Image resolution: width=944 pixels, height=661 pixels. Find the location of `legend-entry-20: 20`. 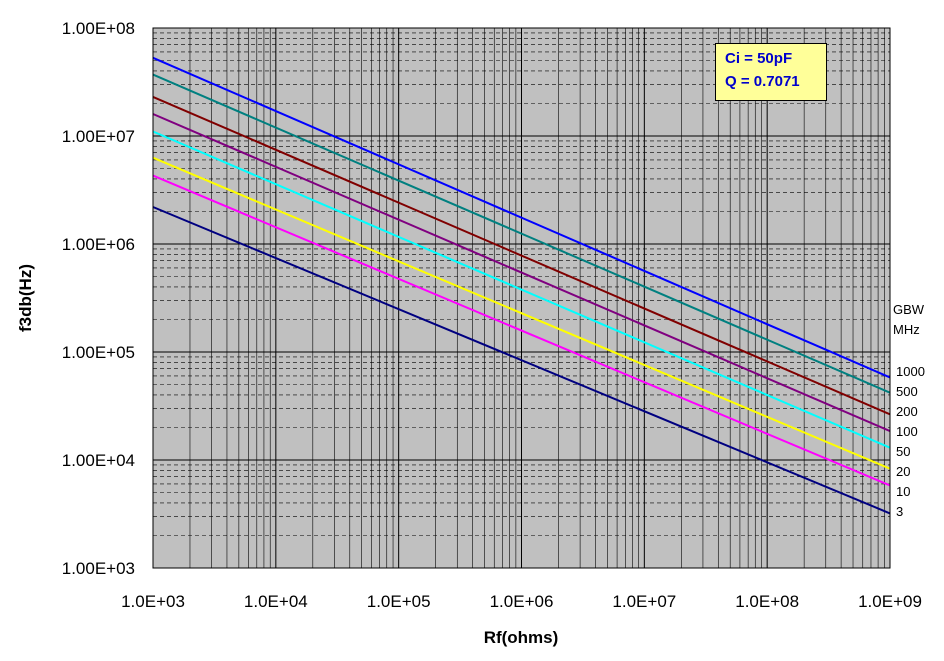

legend-entry-20: 20 is located at coordinates (903, 471).